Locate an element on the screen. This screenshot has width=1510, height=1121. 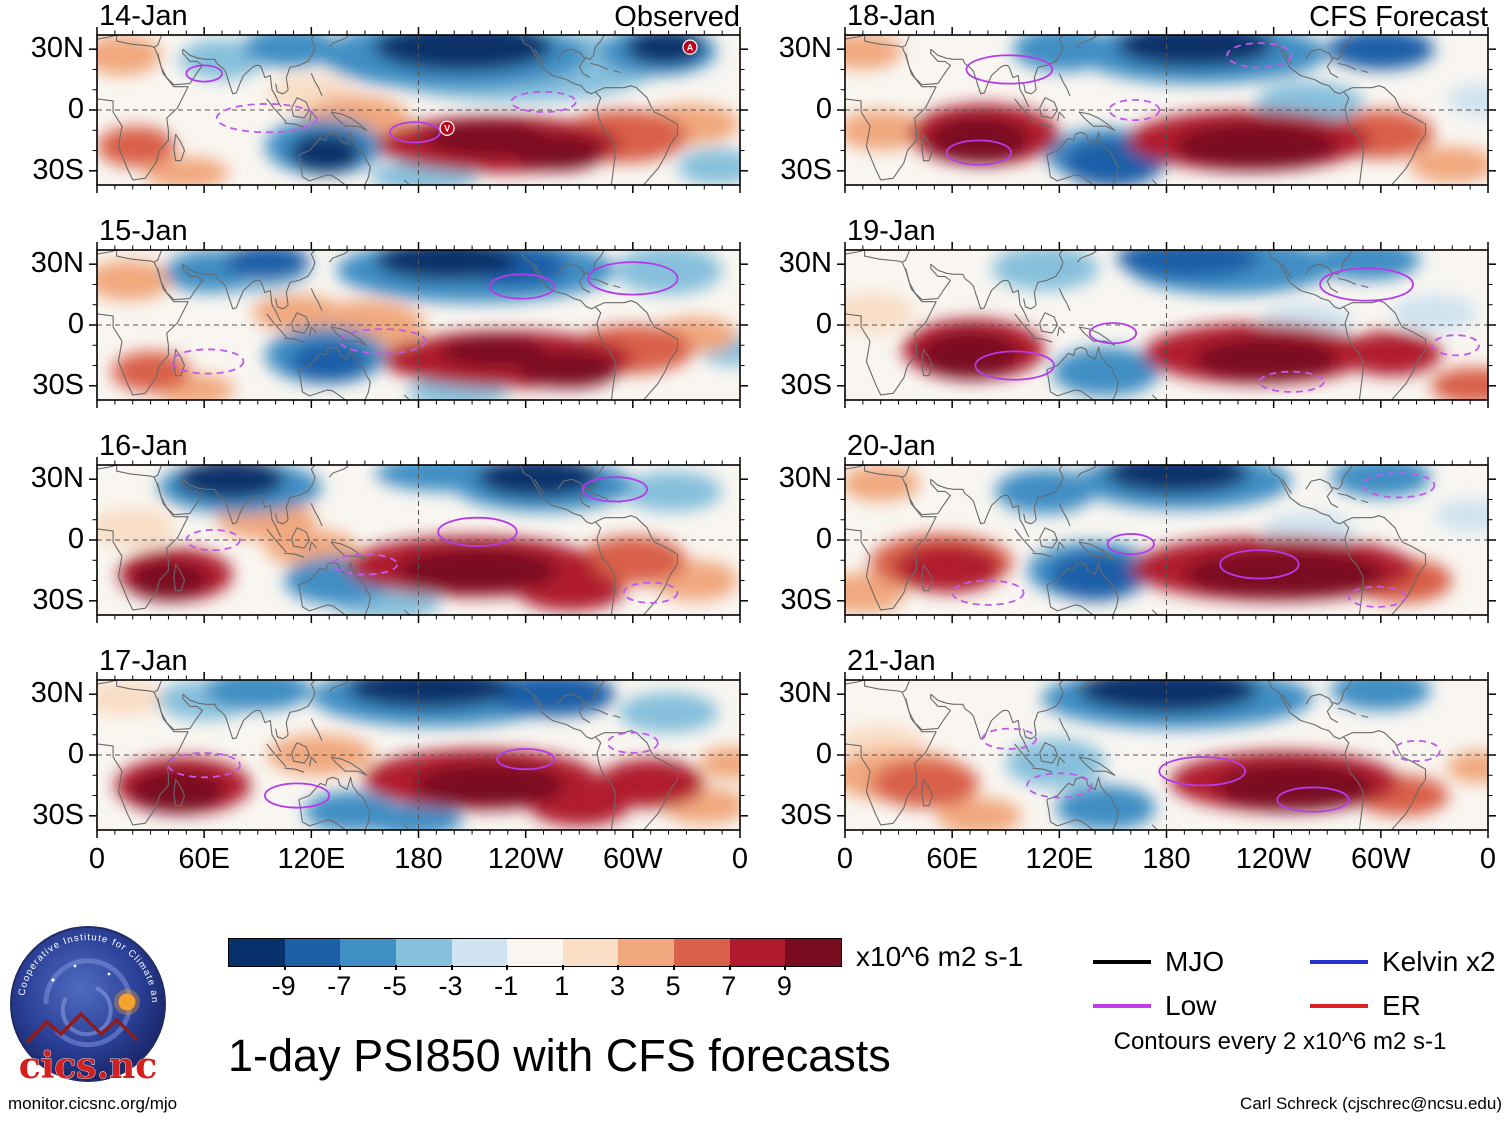
colorbar-tick-label: -1 is located at coordinates (506, 986).